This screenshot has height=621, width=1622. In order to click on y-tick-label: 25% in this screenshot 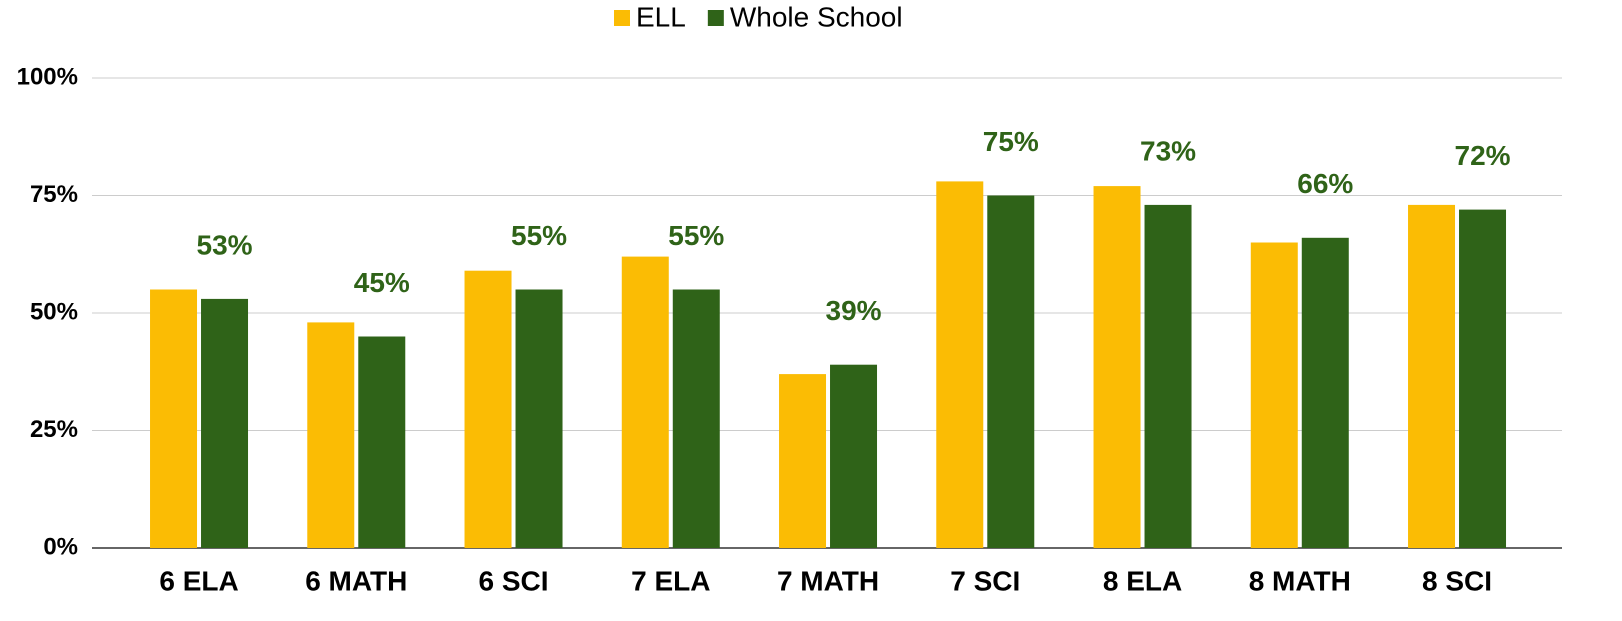, I will do `click(54, 429)`.